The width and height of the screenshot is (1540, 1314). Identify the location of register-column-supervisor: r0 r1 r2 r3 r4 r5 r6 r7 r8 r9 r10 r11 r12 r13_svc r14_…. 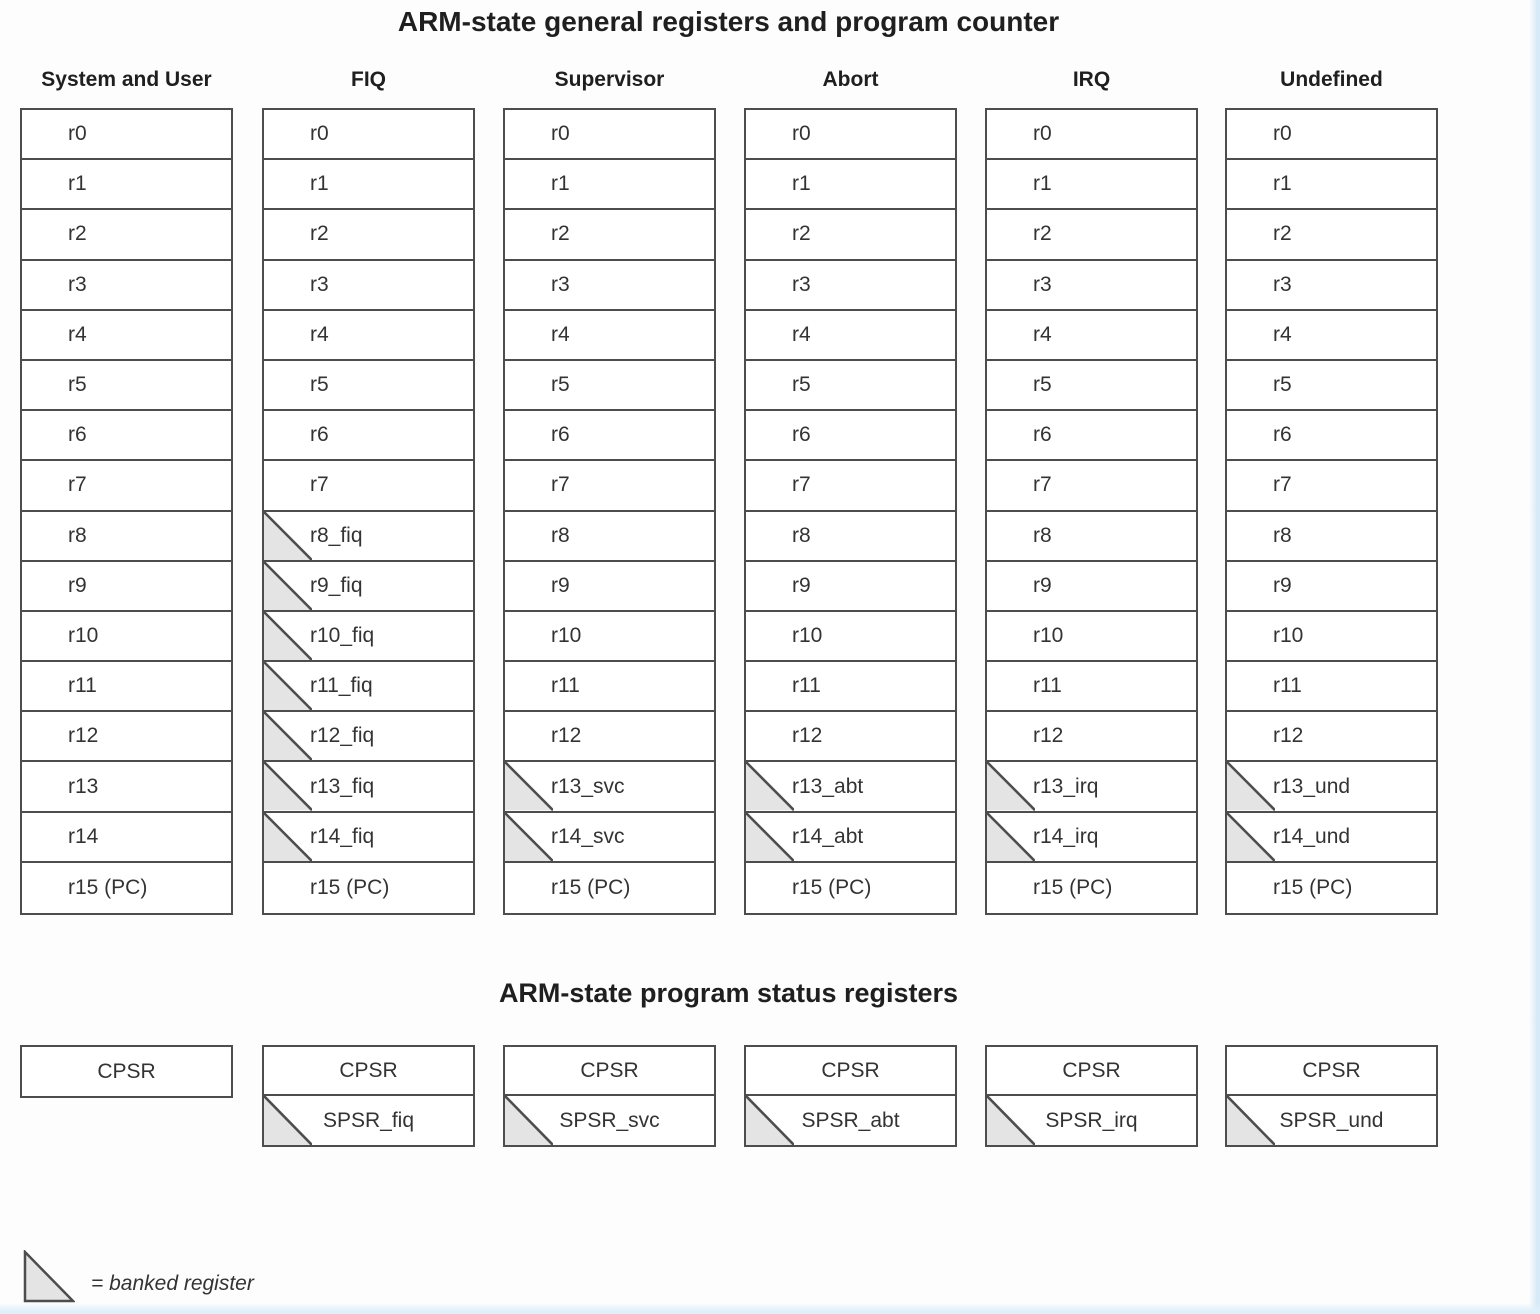
(609, 511).